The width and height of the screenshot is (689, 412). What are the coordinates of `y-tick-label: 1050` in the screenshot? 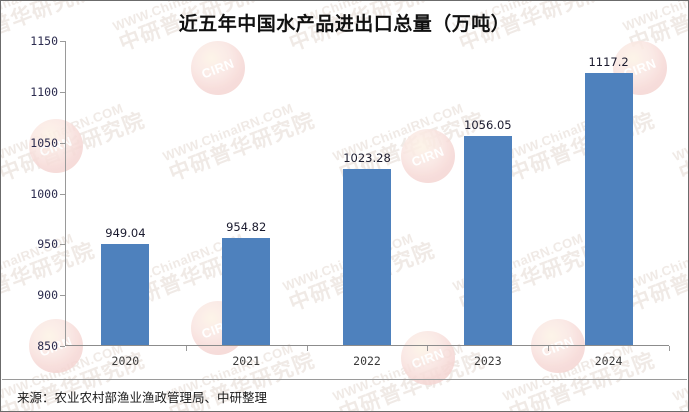 It's located at (44, 142).